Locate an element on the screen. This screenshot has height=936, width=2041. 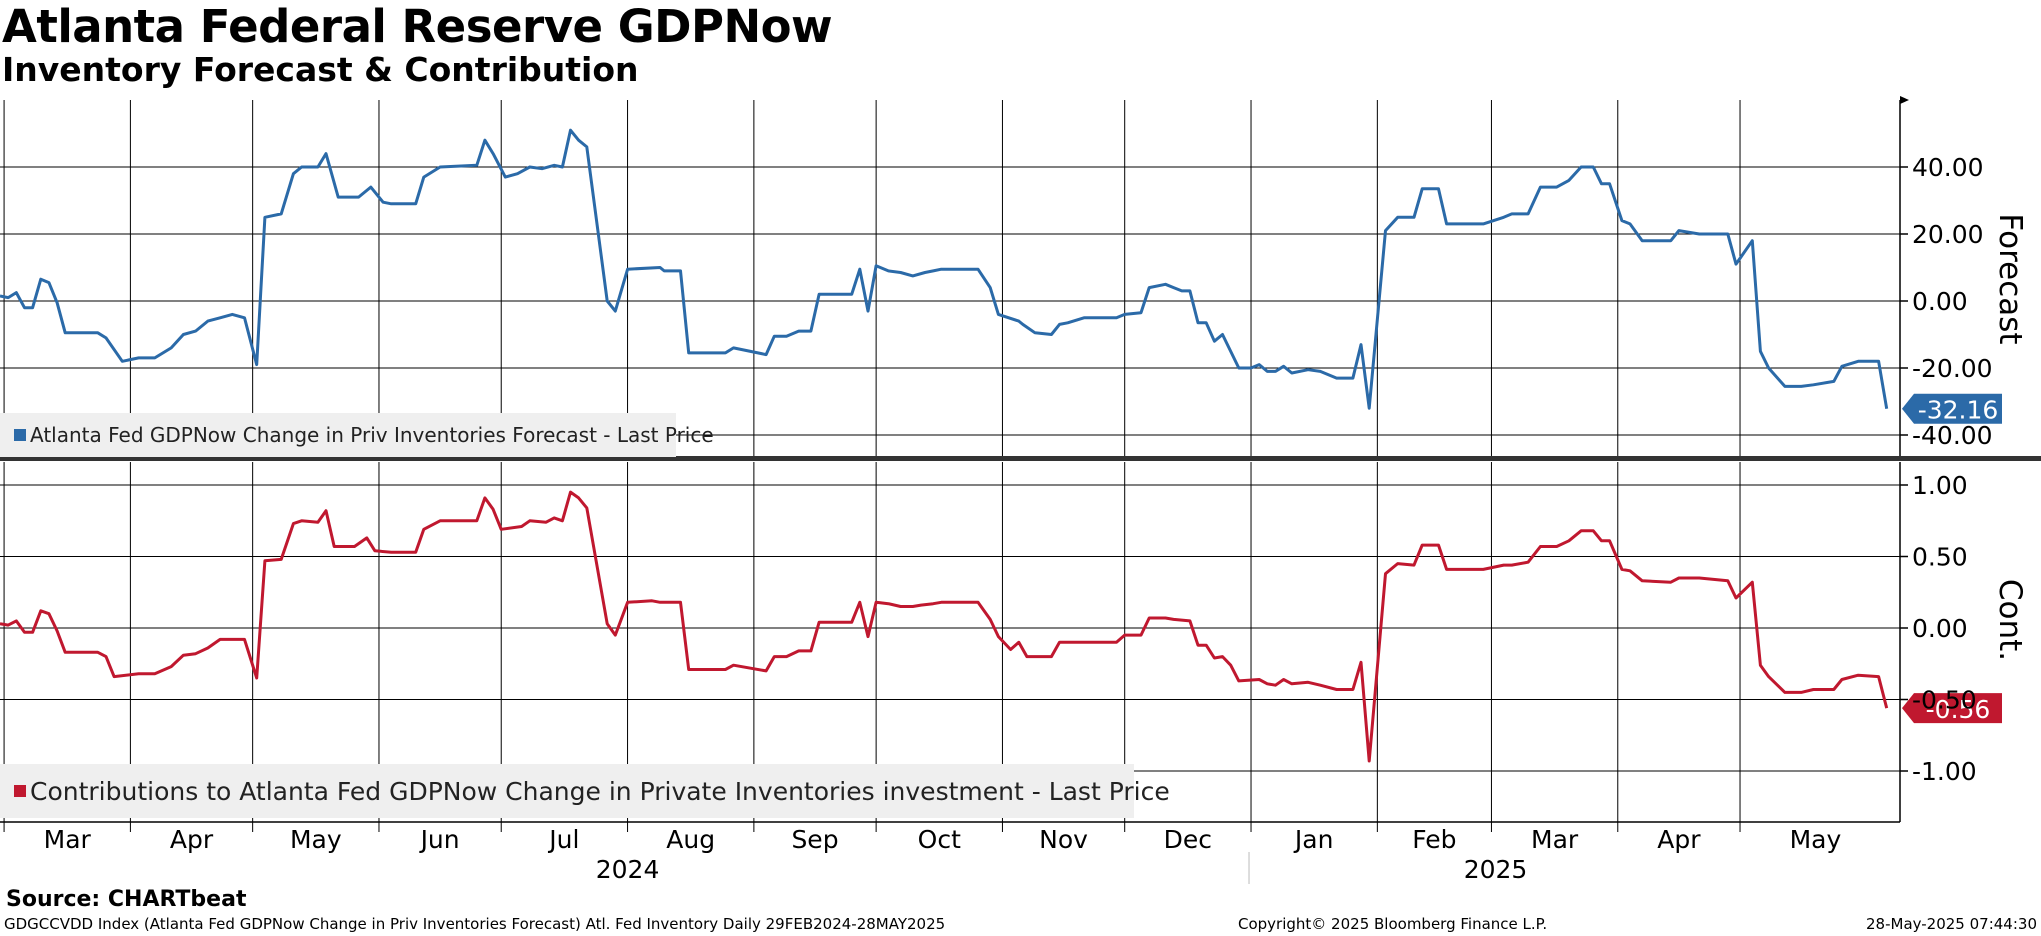
x-tick-label: Aug is located at coordinates (690, 839).